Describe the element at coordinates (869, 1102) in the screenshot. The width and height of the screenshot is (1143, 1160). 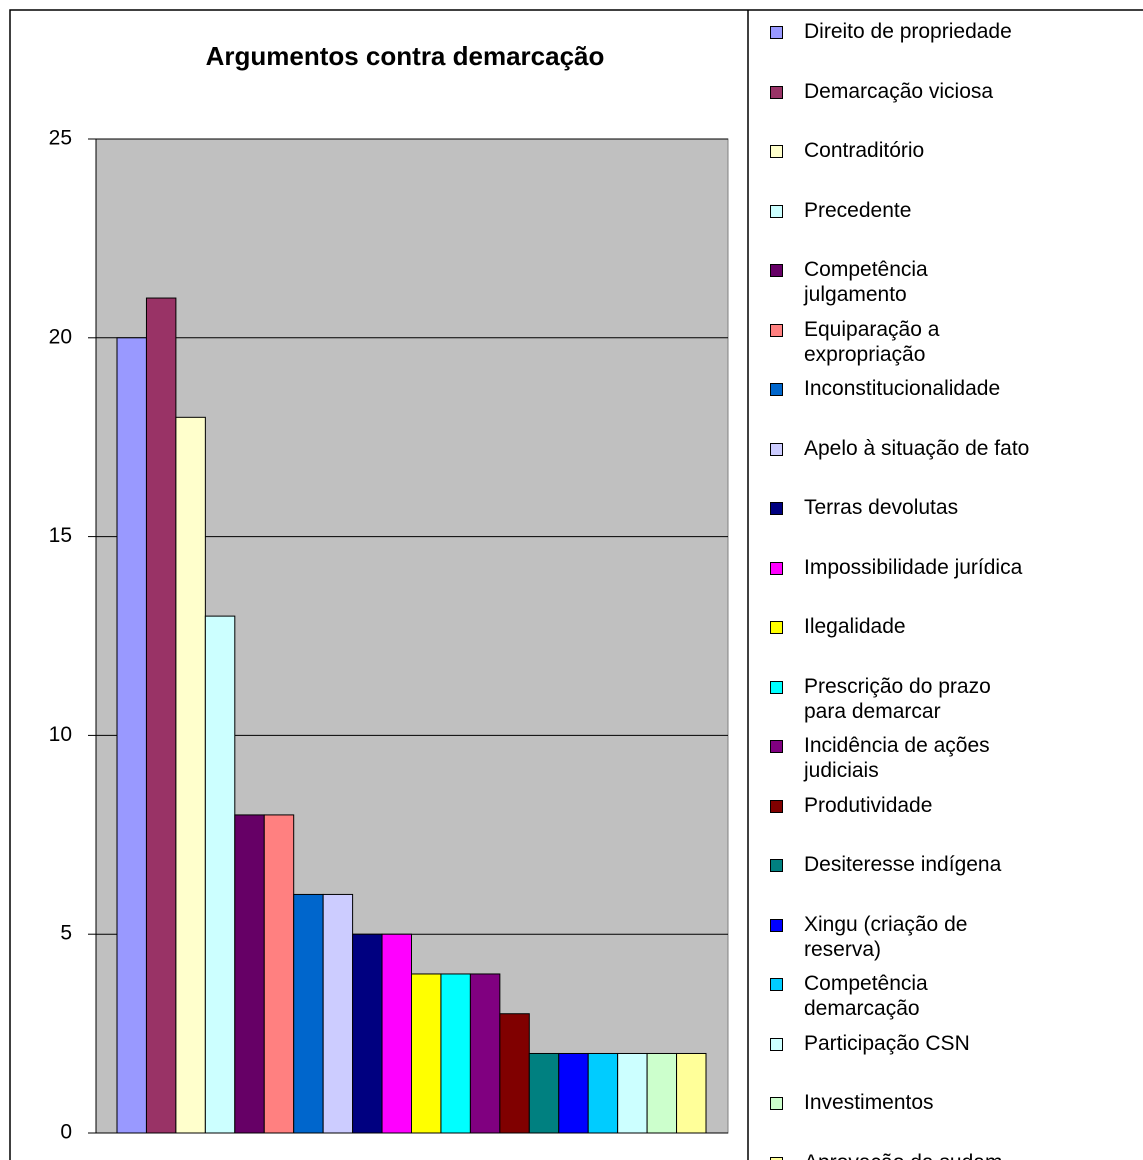
I see `legend-label: Investimentos` at that location.